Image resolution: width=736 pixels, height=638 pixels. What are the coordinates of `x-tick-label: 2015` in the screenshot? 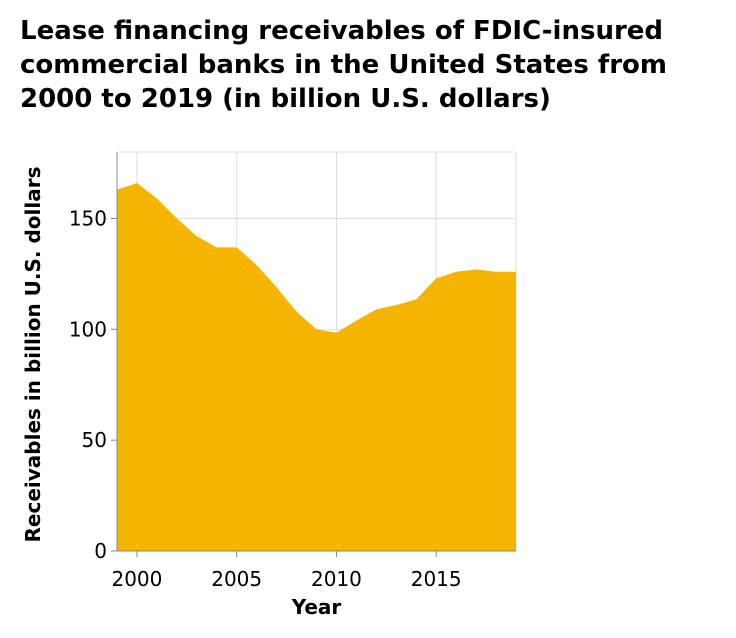 It's located at (436, 579).